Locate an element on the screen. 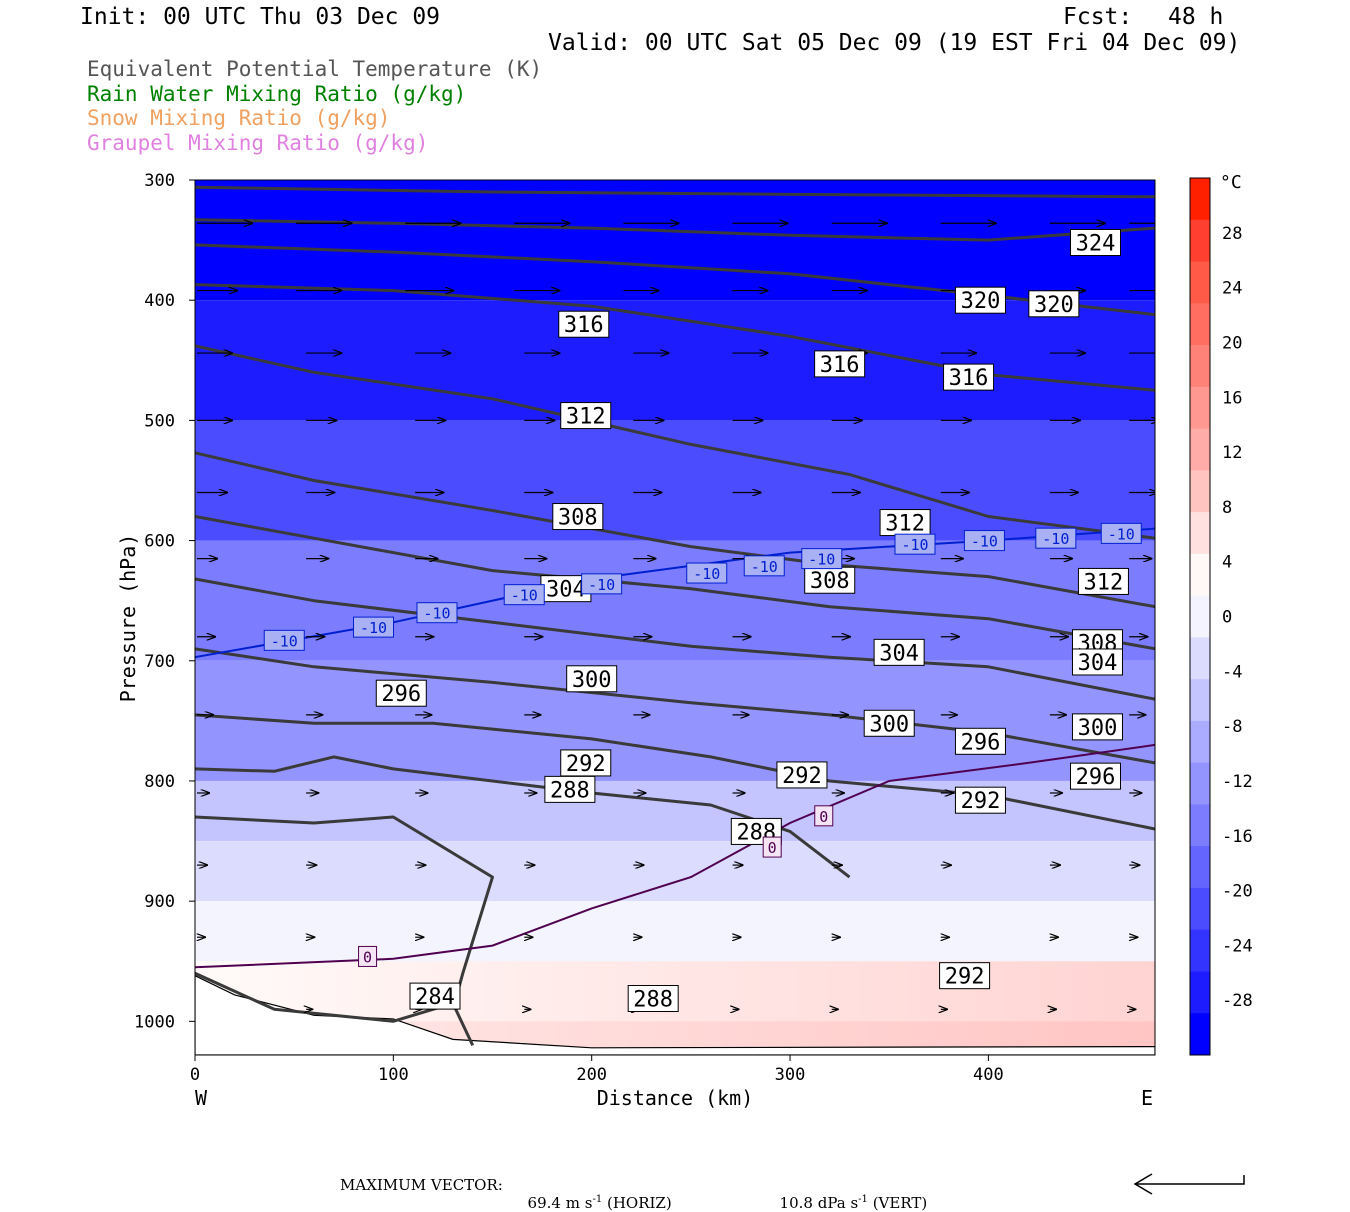 The width and height of the screenshot is (1350, 1212). y-tick-label: 300 is located at coordinates (159, 181).